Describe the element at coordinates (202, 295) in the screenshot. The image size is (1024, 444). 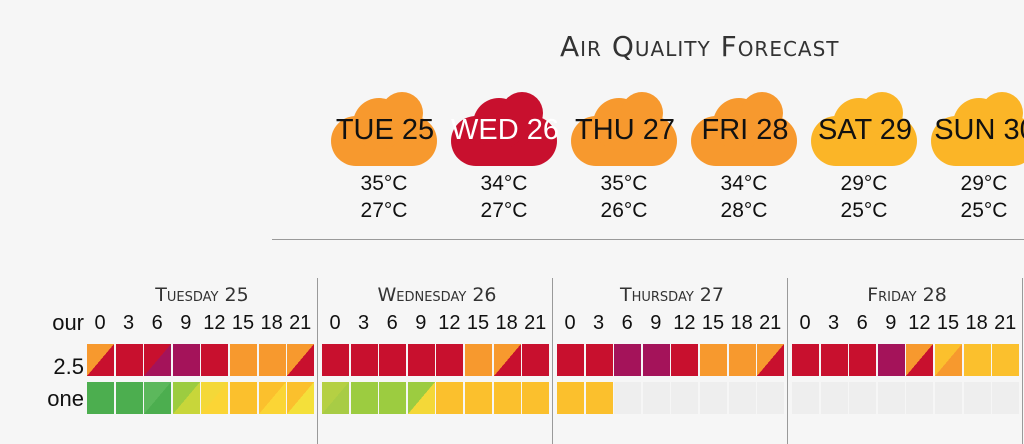
I see `day-column-title: Tuesday 25` at that location.